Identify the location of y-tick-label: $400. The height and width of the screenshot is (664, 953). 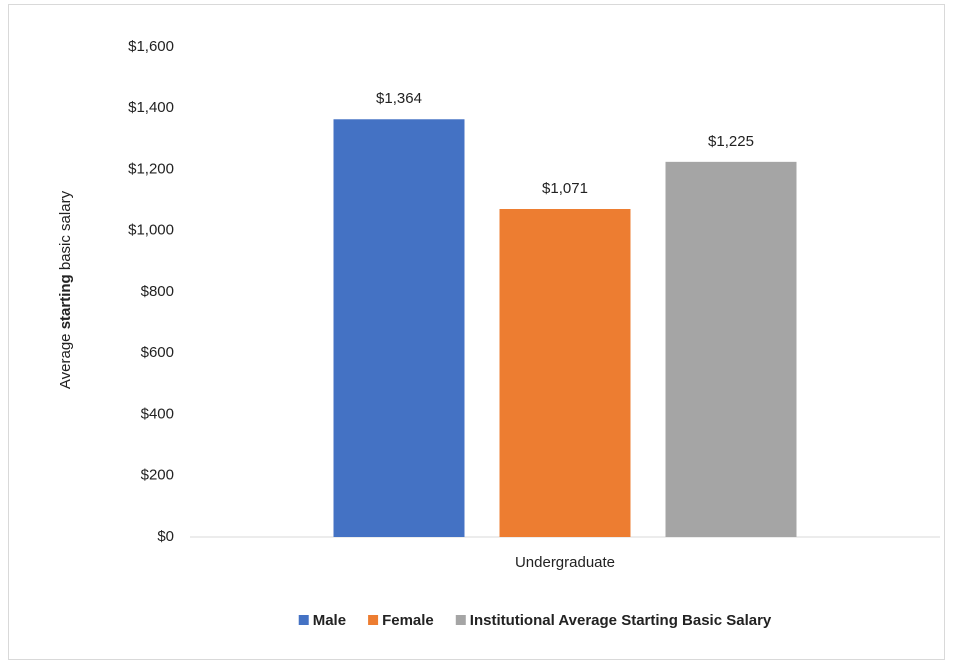
(157, 413).